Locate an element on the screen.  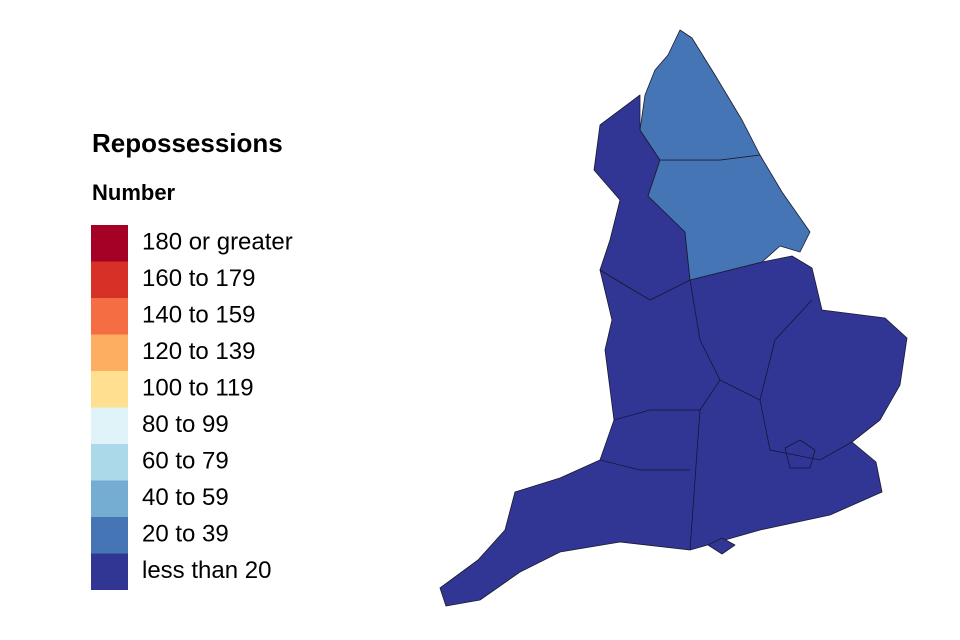
legend-label: 120 to 139 is located at coordinates (198, 351).